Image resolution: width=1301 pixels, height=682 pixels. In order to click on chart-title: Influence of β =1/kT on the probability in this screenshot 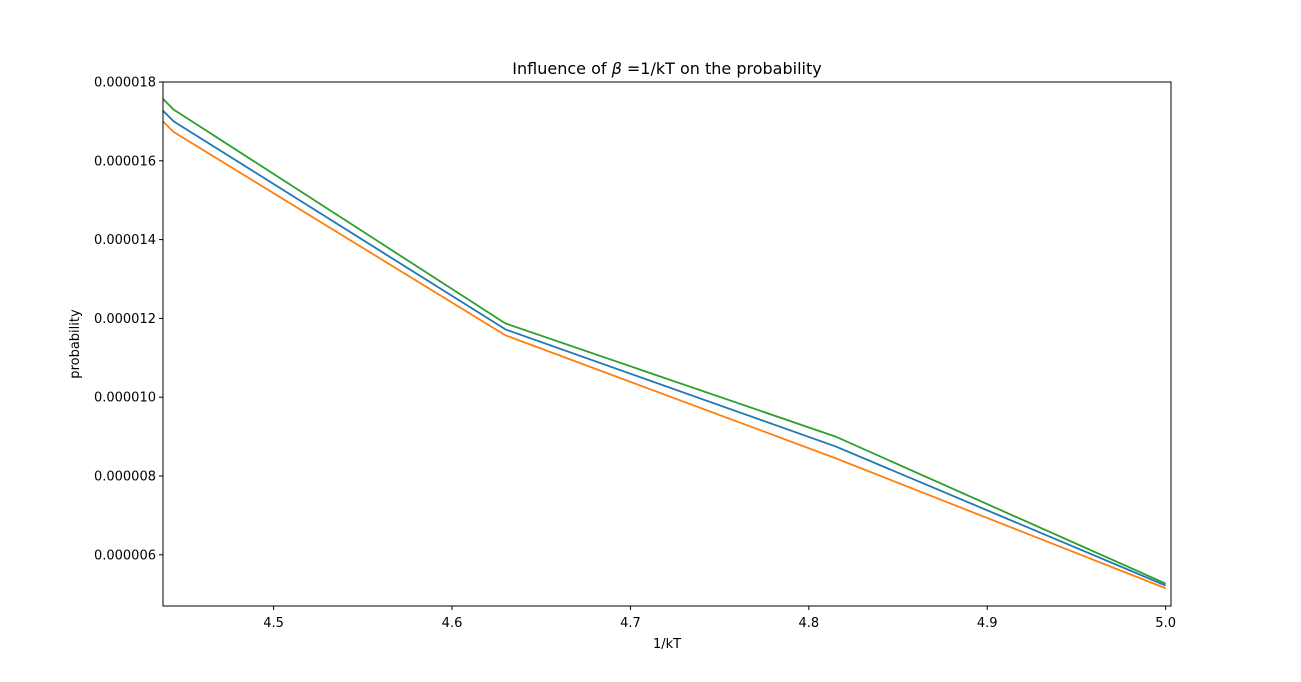, I will do `click(666, 68)`.